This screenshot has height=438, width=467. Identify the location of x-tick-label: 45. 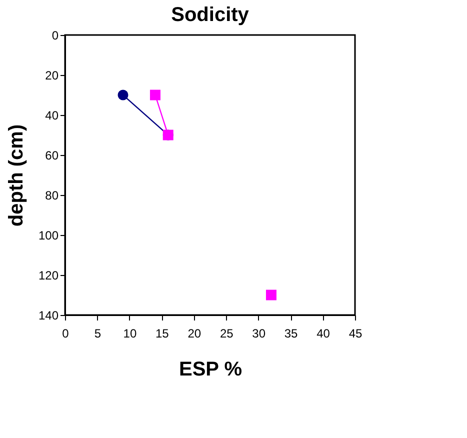
(355, 333).